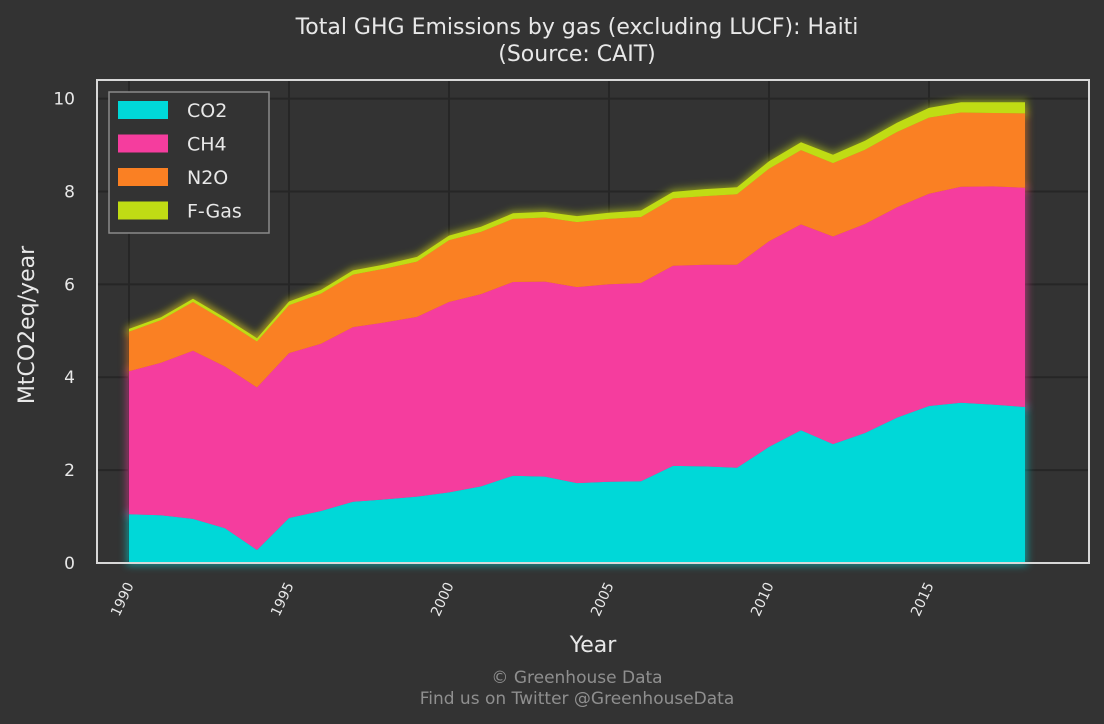 This screenshot has width=1104, height=724. What do you see at coordinates (603, 599) in the screenshot?
I see `x-tick-label: 2005` at bounding box center [603, 599].